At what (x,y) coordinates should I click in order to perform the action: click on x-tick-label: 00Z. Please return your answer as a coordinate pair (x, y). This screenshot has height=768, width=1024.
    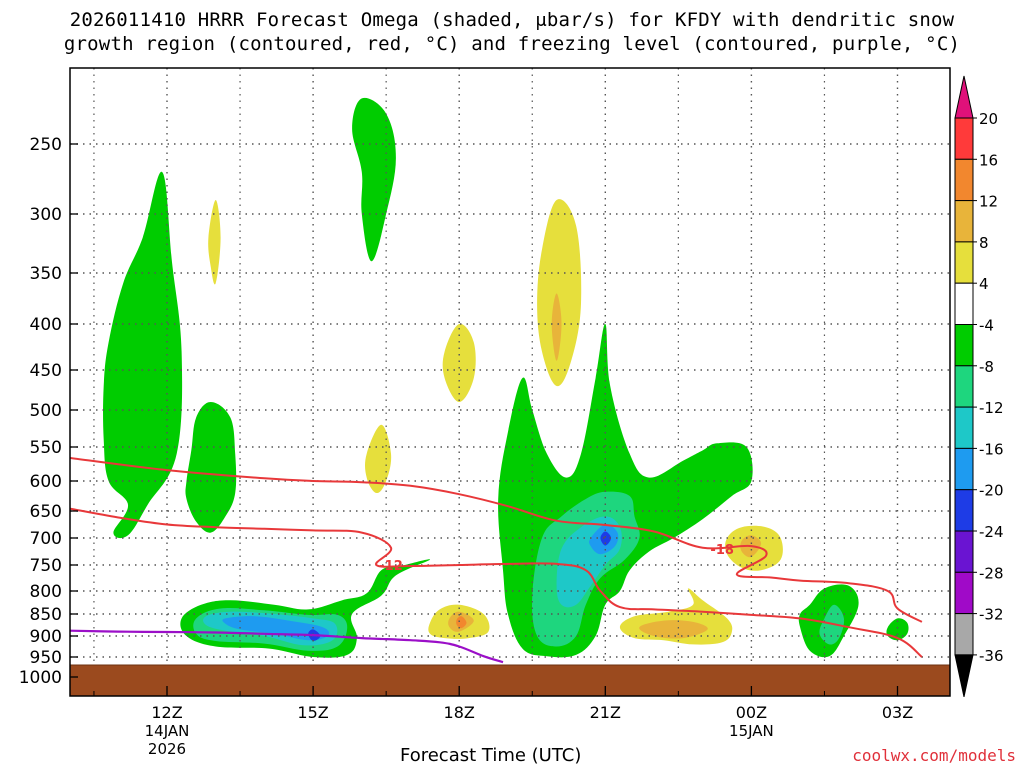
    Looking at the image, I should click on (751, 712).